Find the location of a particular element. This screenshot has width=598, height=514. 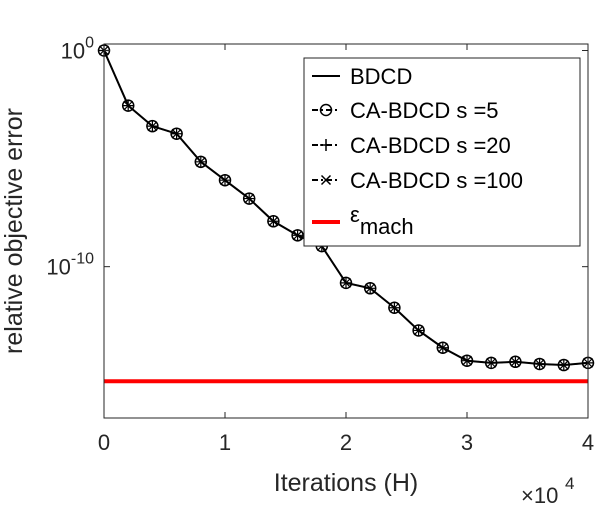

epsilon-subscript: mach is located at coordinates (387, 226).